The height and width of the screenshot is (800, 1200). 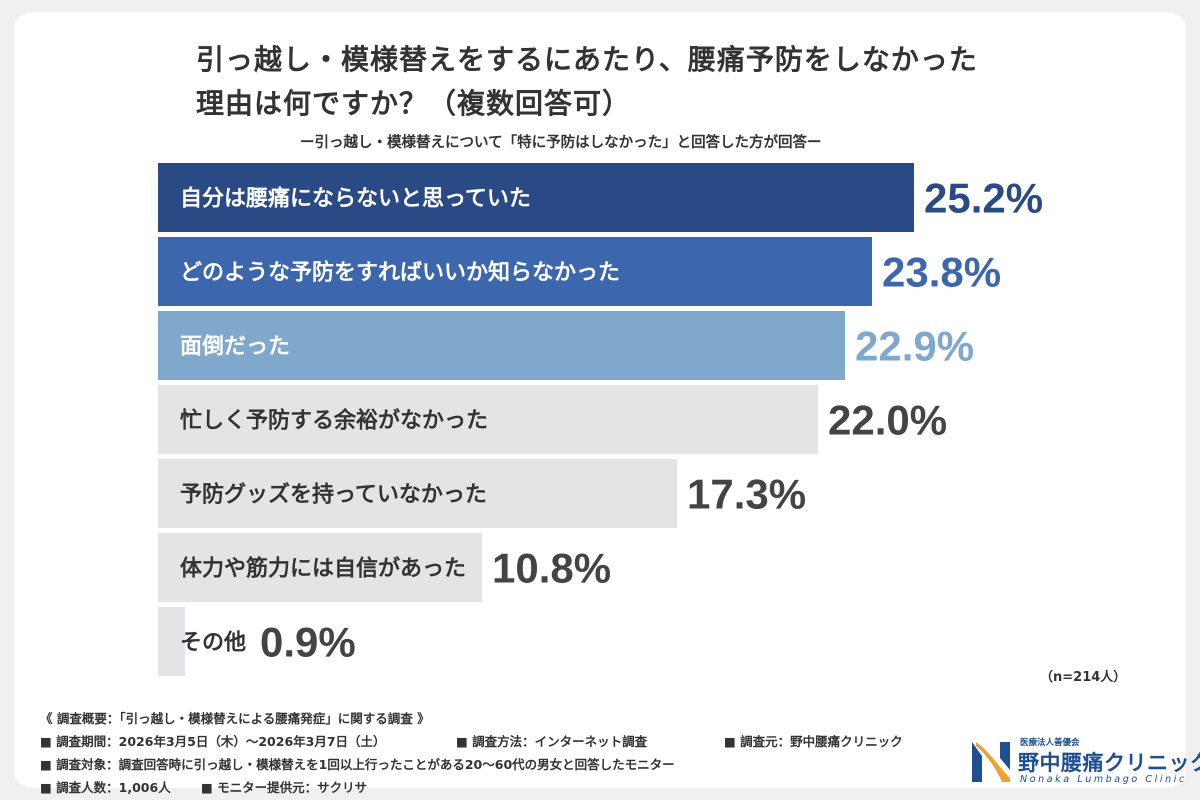 What do you see at coordinates (552, 741) in the screenshot?
I see `survey-method: ■ 調査方法：インターネット調査` at bounding box center [552, 741].